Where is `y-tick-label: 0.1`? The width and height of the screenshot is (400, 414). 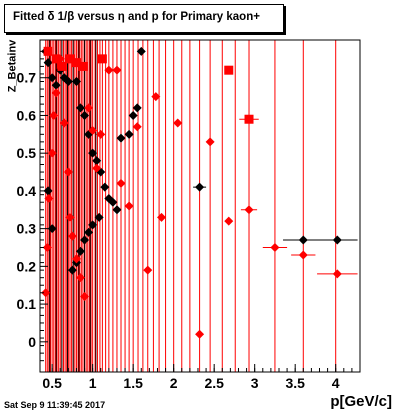 y-tick-label: 0.1 is located at coordinates (27, 304).